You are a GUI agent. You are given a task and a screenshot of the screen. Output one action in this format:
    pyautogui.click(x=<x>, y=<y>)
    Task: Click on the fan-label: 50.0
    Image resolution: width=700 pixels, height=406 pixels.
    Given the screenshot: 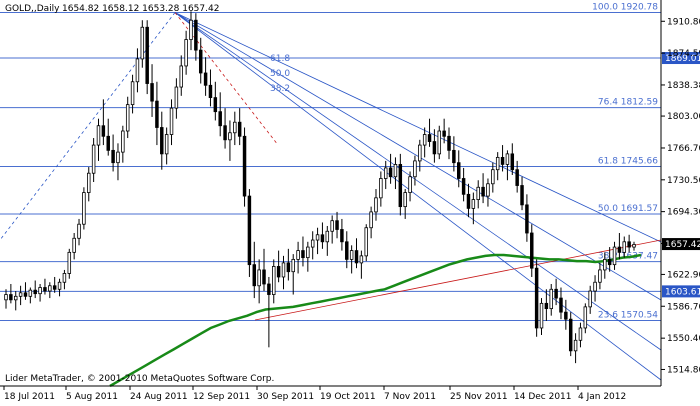 What is the action you would take?
    pyautogui.click(x=280, y=74)
    